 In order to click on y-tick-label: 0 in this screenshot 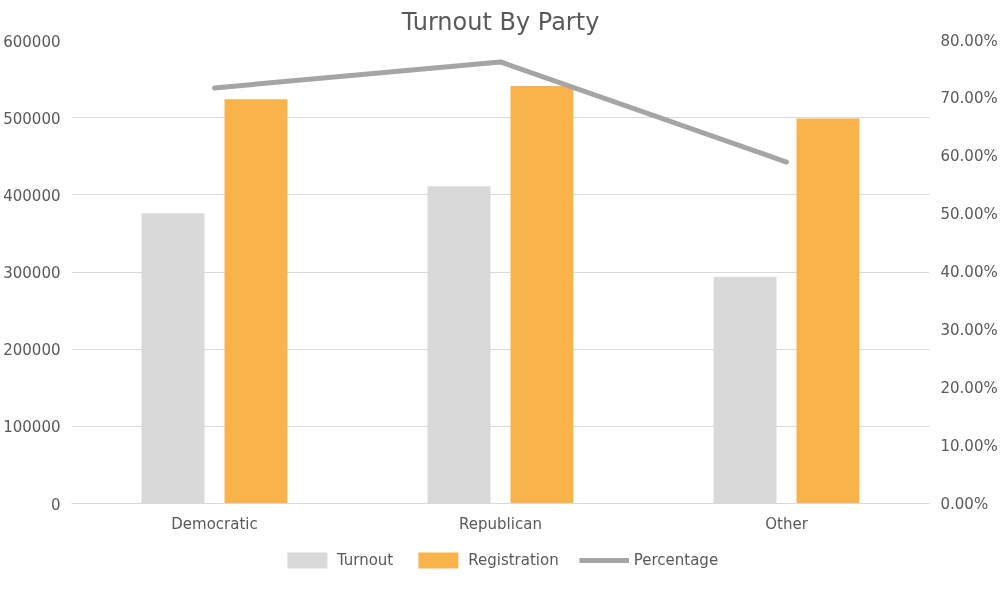, I will do `click(55, 504)`.